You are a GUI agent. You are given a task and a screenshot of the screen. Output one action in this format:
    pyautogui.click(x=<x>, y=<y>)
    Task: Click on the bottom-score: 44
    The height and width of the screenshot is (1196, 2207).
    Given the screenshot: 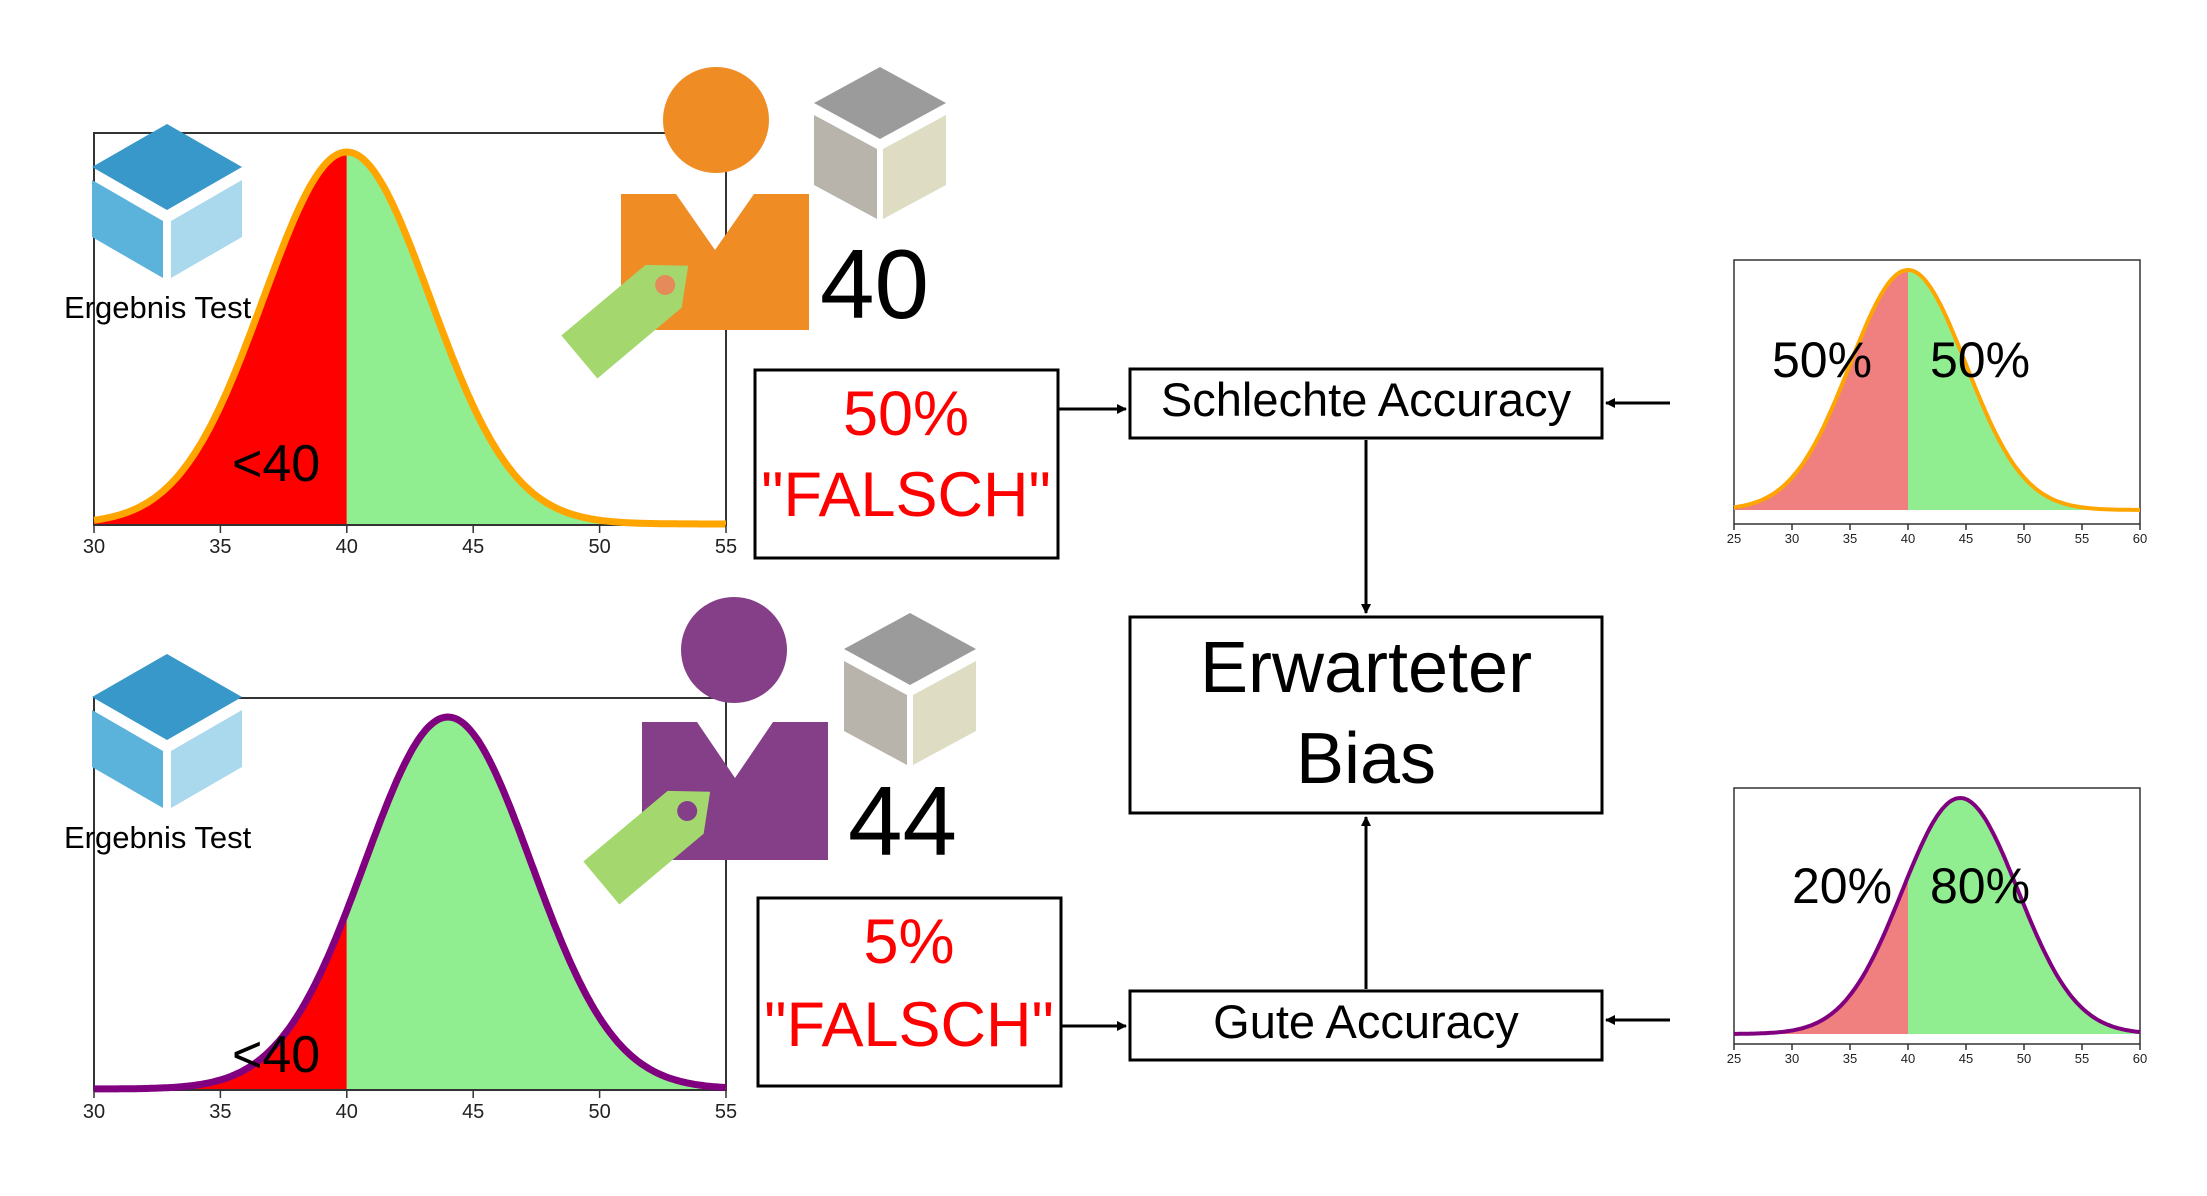 What is the action you would take?
    pyautogui.click(x=902, y=821)
    